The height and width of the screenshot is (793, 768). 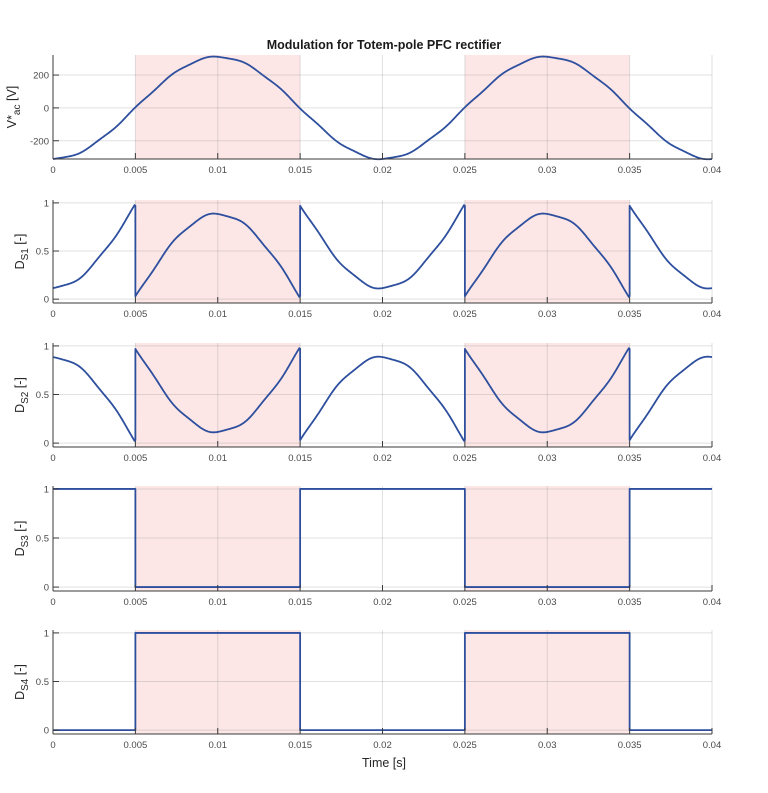 What do you see at coordinates (384, 45) in the screenshot?
I see `figure-title: Modulation for Totem-pole PFC rectifier` at bounding box center [384, 45].